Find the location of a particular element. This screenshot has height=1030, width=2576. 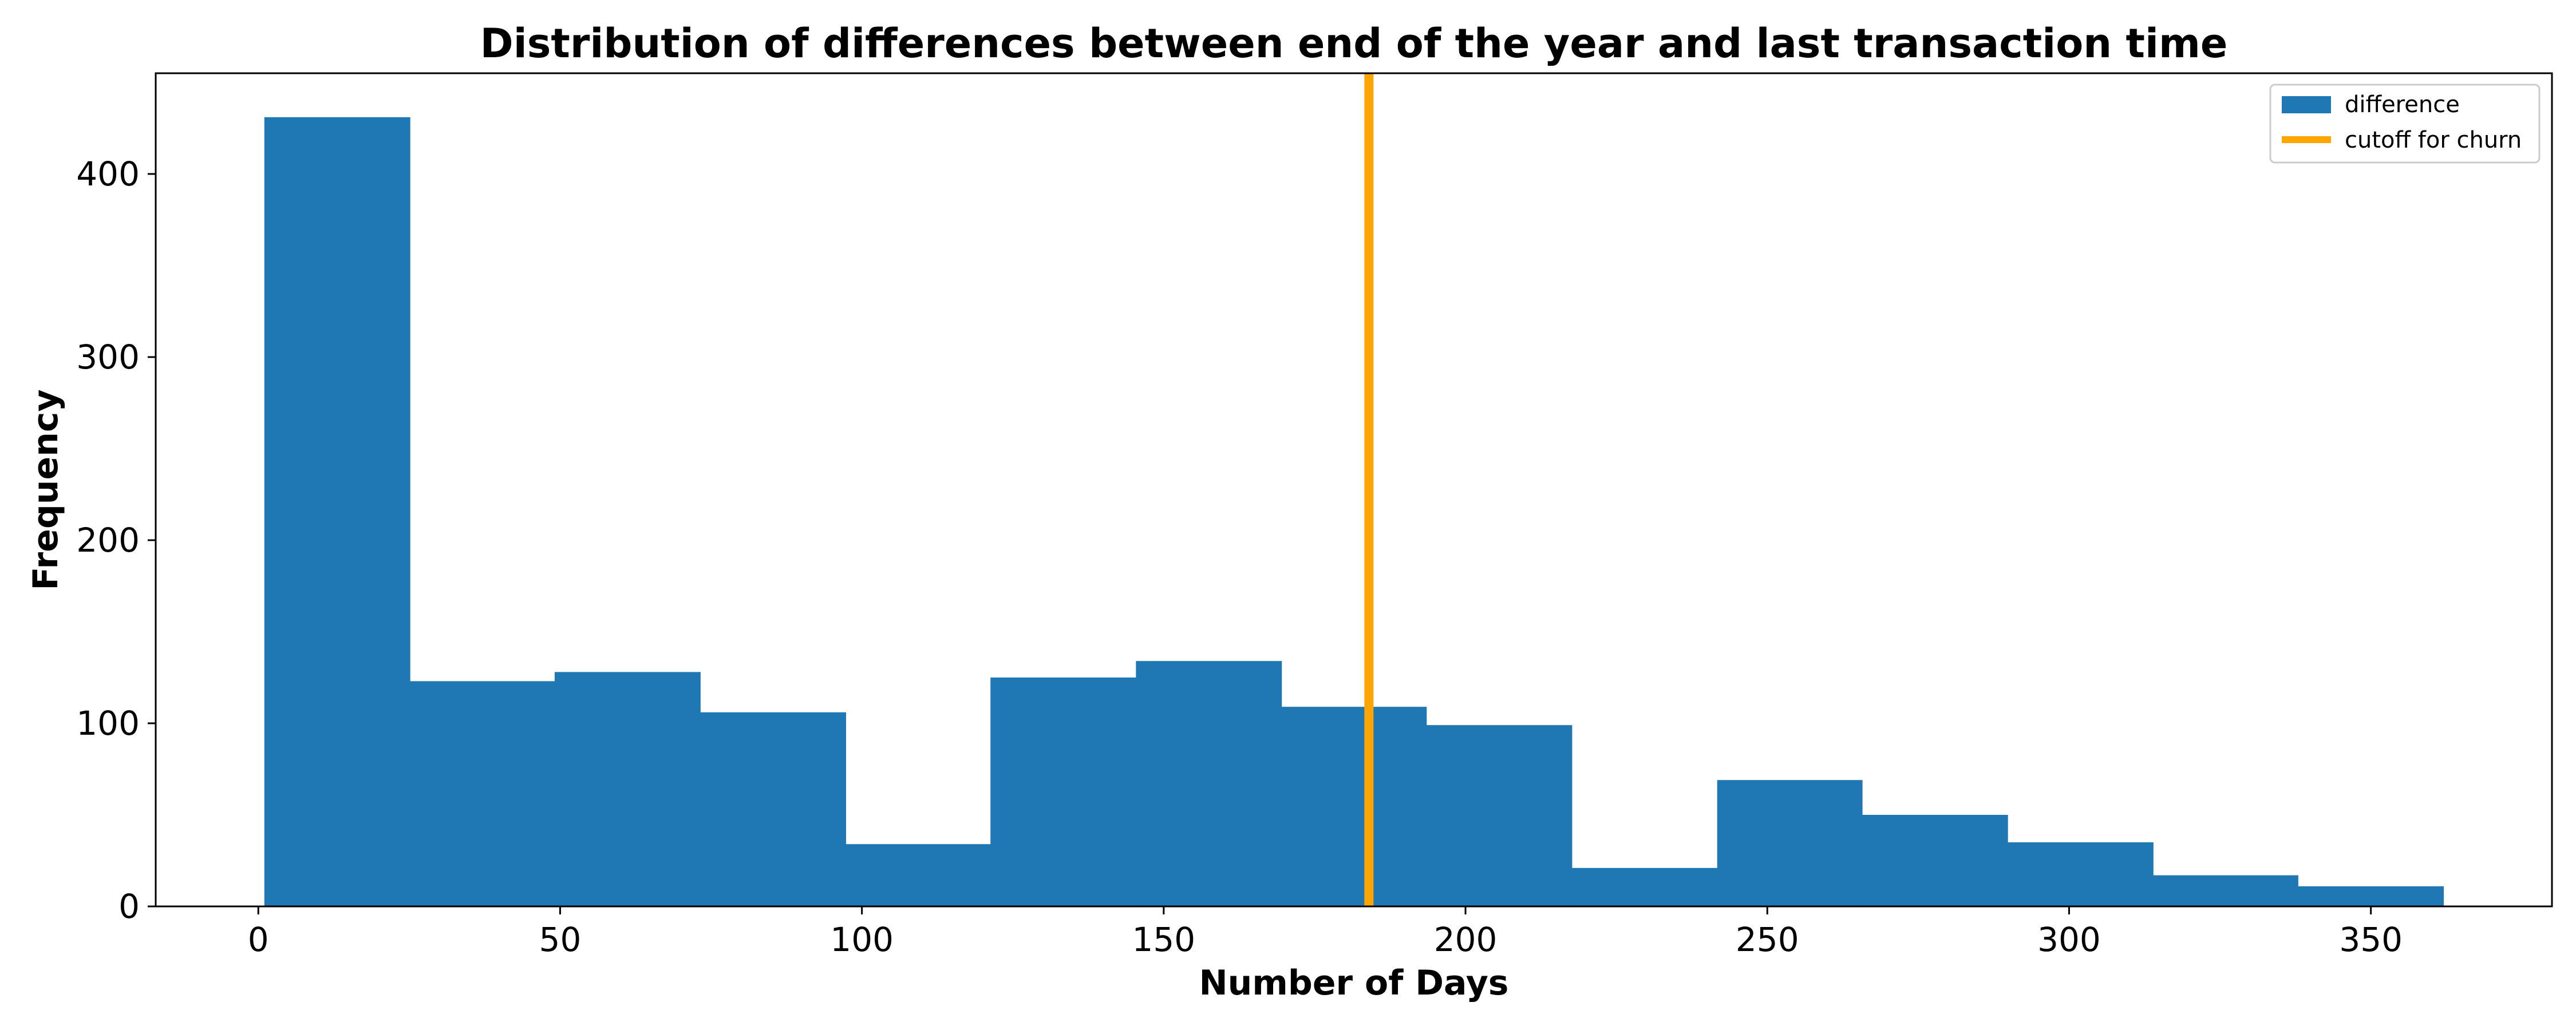

y-tick-label: 400 is located at coordinates (108, 173).